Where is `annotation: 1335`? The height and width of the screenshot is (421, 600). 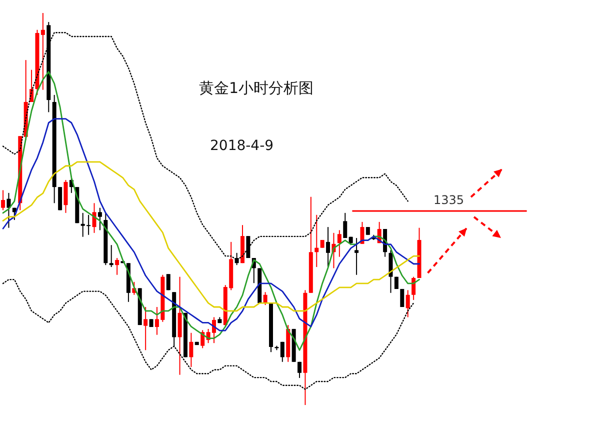 annotation: 1335 is located at coordinates (449, 199).